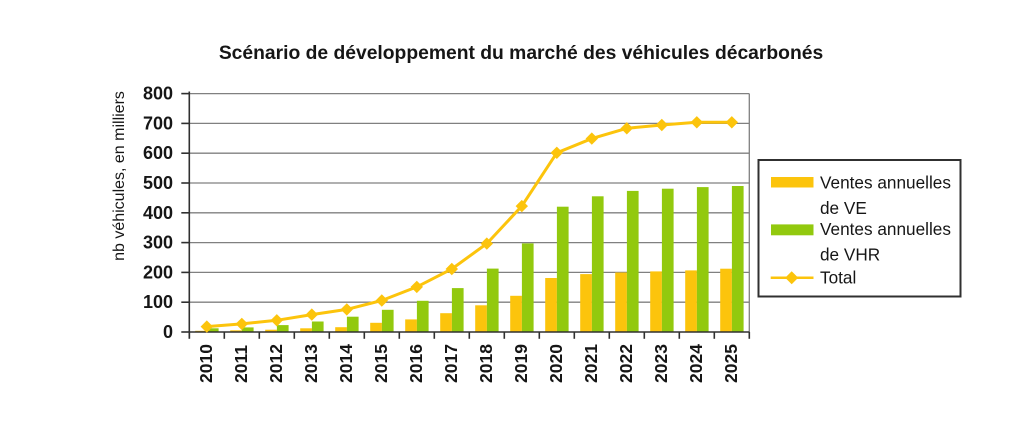 The height and width of the screenshot is (446, 1024). Describe the element at coordinates (556, 363) in the screenshot. I see `svg-text: 2020` at that location.